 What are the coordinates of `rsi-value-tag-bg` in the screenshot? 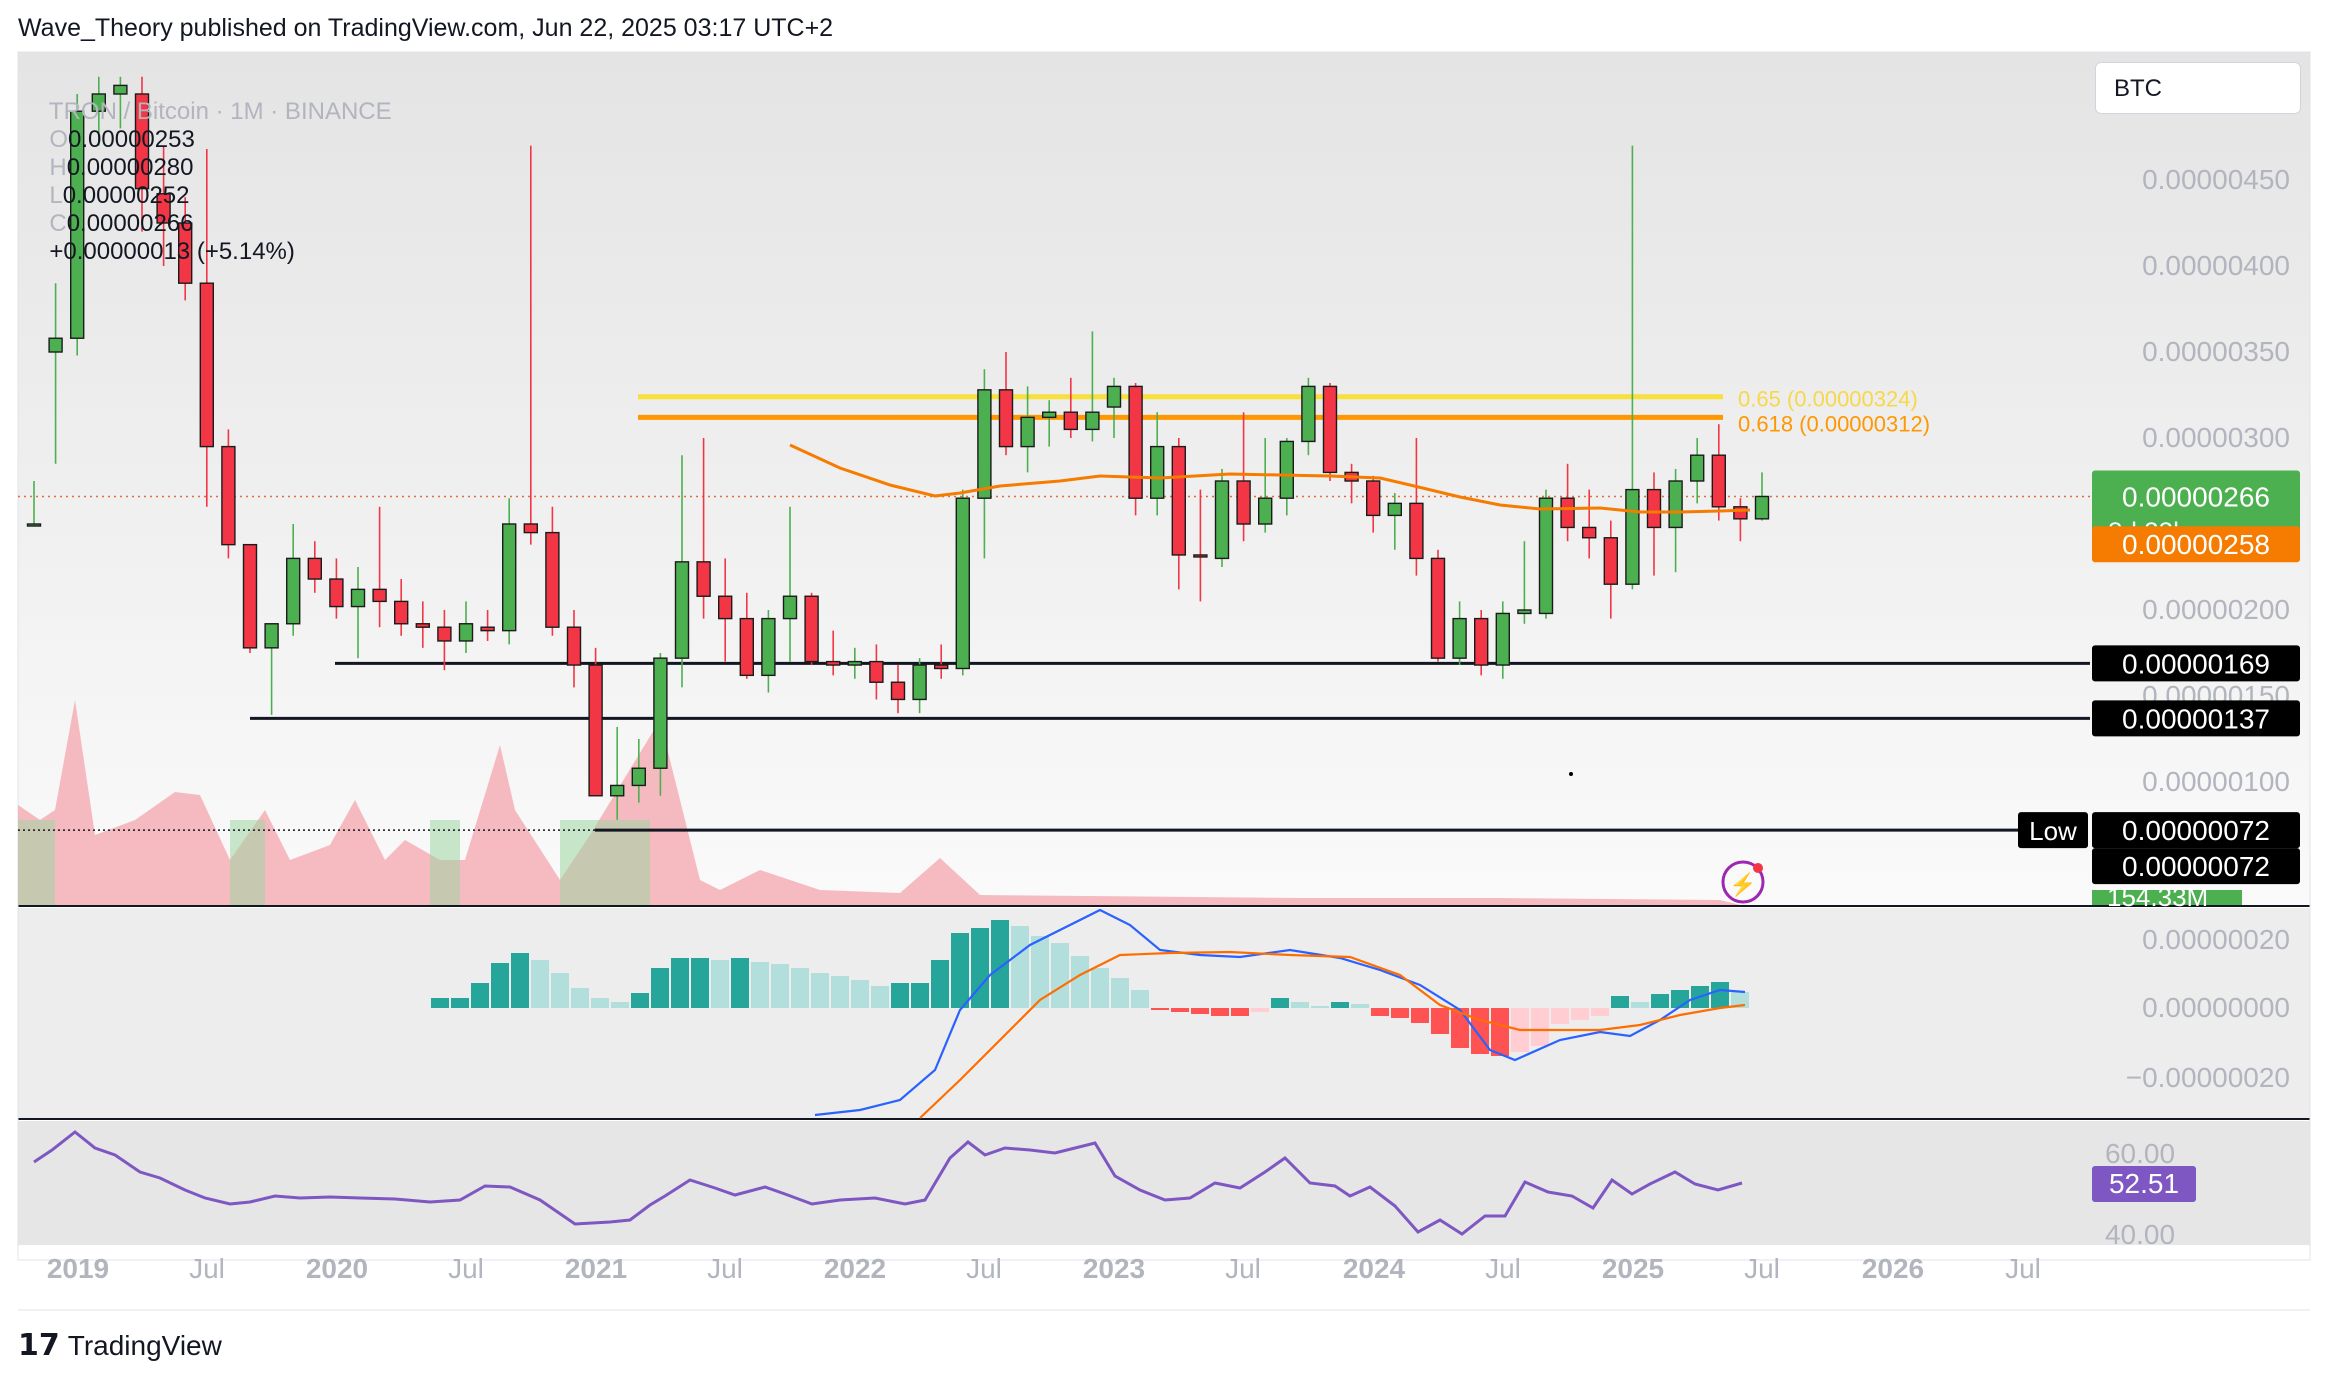 It's located at (2144, 1184).